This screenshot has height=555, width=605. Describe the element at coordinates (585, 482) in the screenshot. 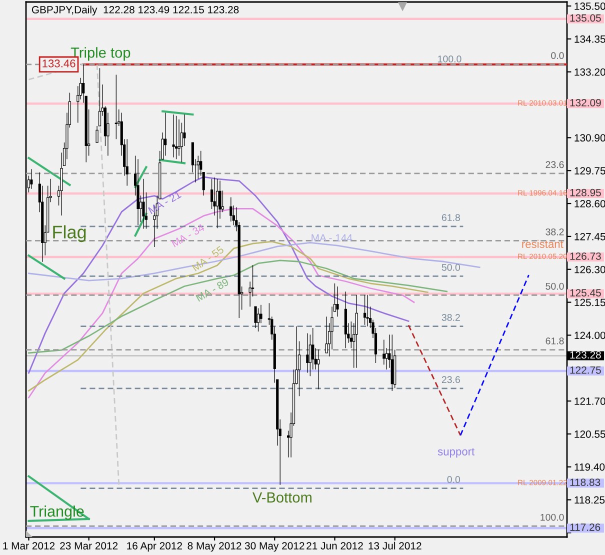

I see `ref-line-label: 118.83` at that location.